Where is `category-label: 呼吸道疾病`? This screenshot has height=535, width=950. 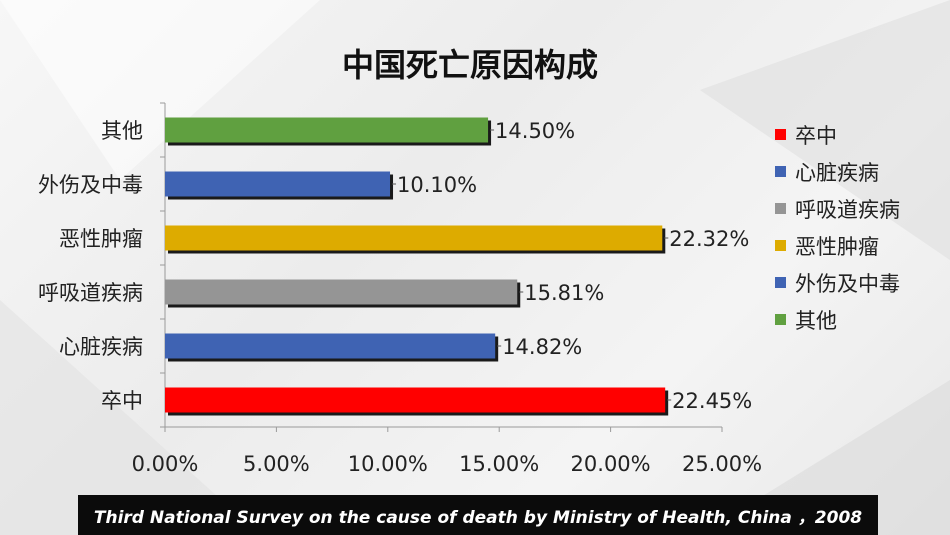 category-label: 呼吸道疾病 is located at coordinates (90, 293).